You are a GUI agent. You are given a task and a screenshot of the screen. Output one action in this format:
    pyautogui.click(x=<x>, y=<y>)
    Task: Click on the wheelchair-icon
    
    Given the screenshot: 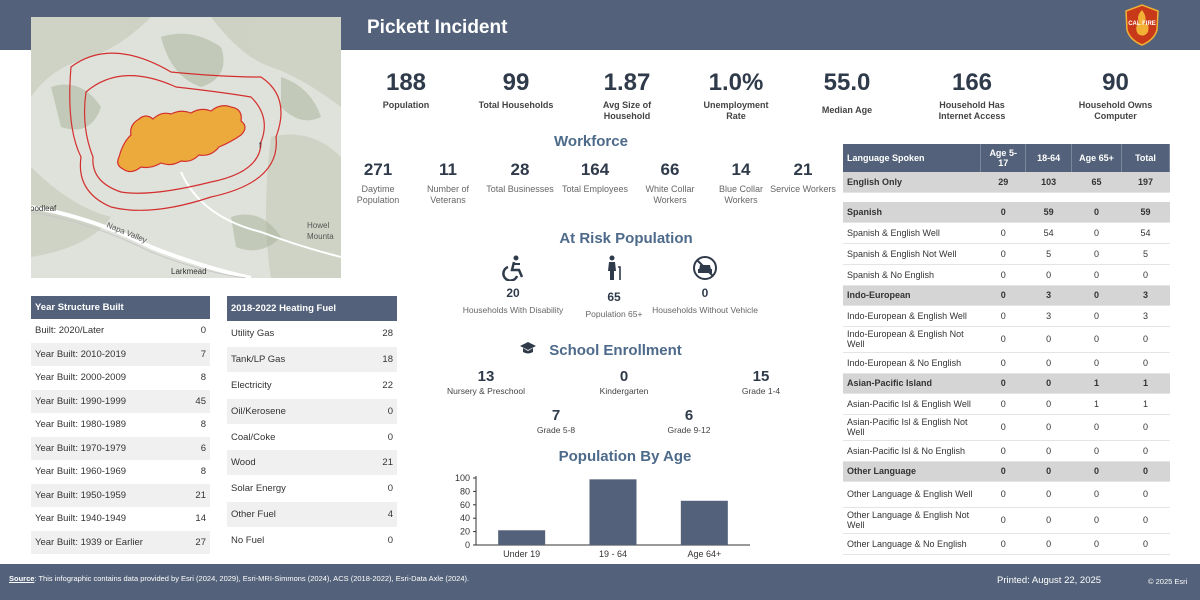 What is the action you would take?
    pyautogui.click(x=513, y=268)
    